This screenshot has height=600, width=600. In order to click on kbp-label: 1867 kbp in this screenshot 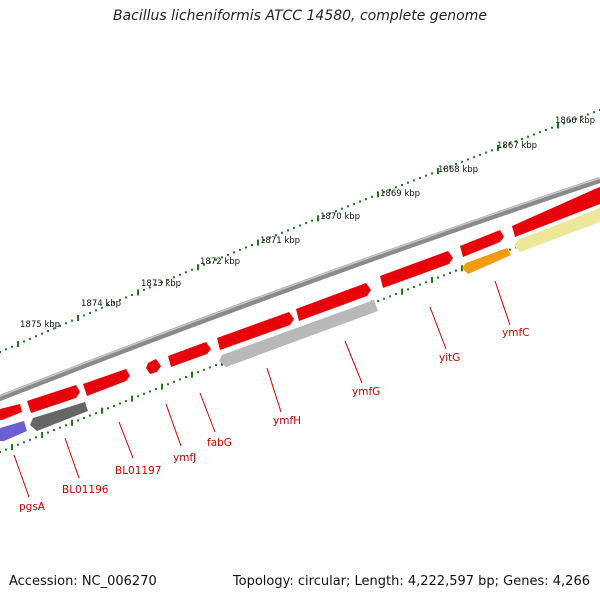, I will do `click(517, 146)`.